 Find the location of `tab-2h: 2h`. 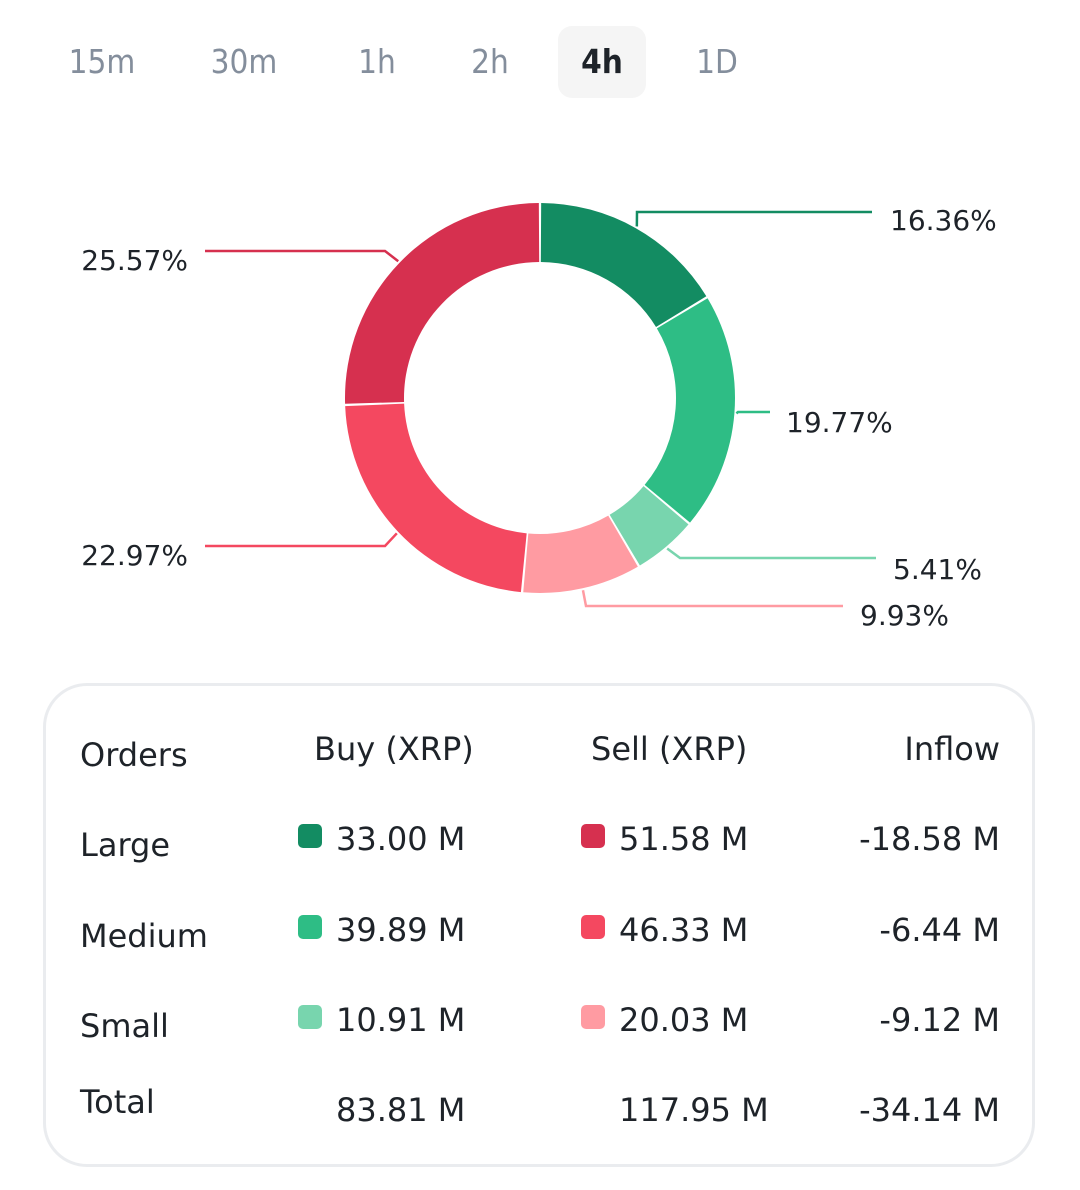

tab-2h: 2h is located at coordinates (490, 61).